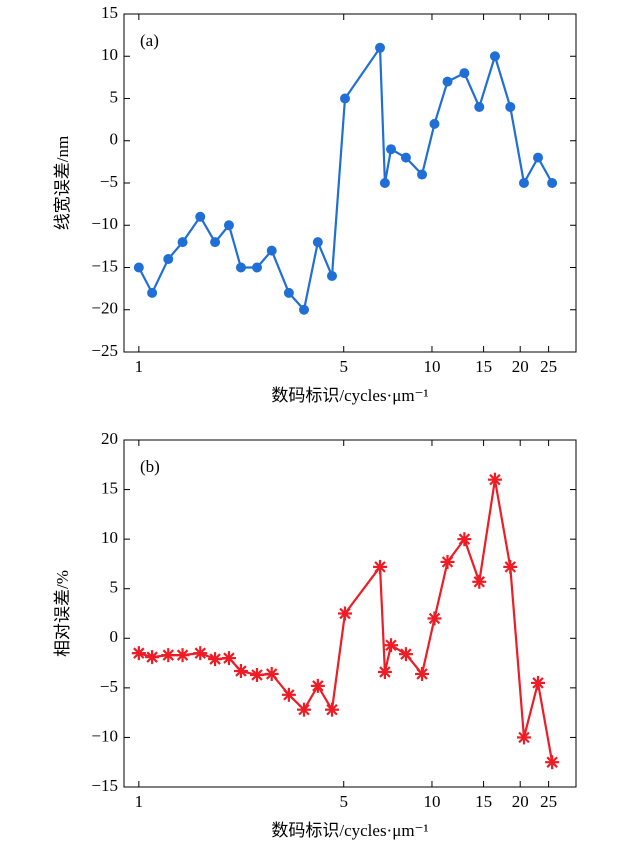 The height and width of the screenshot is (850, 630). Describe the element at coordinates (104, 785) in the screenshot. I see `y-tick-label: −15` at that location.